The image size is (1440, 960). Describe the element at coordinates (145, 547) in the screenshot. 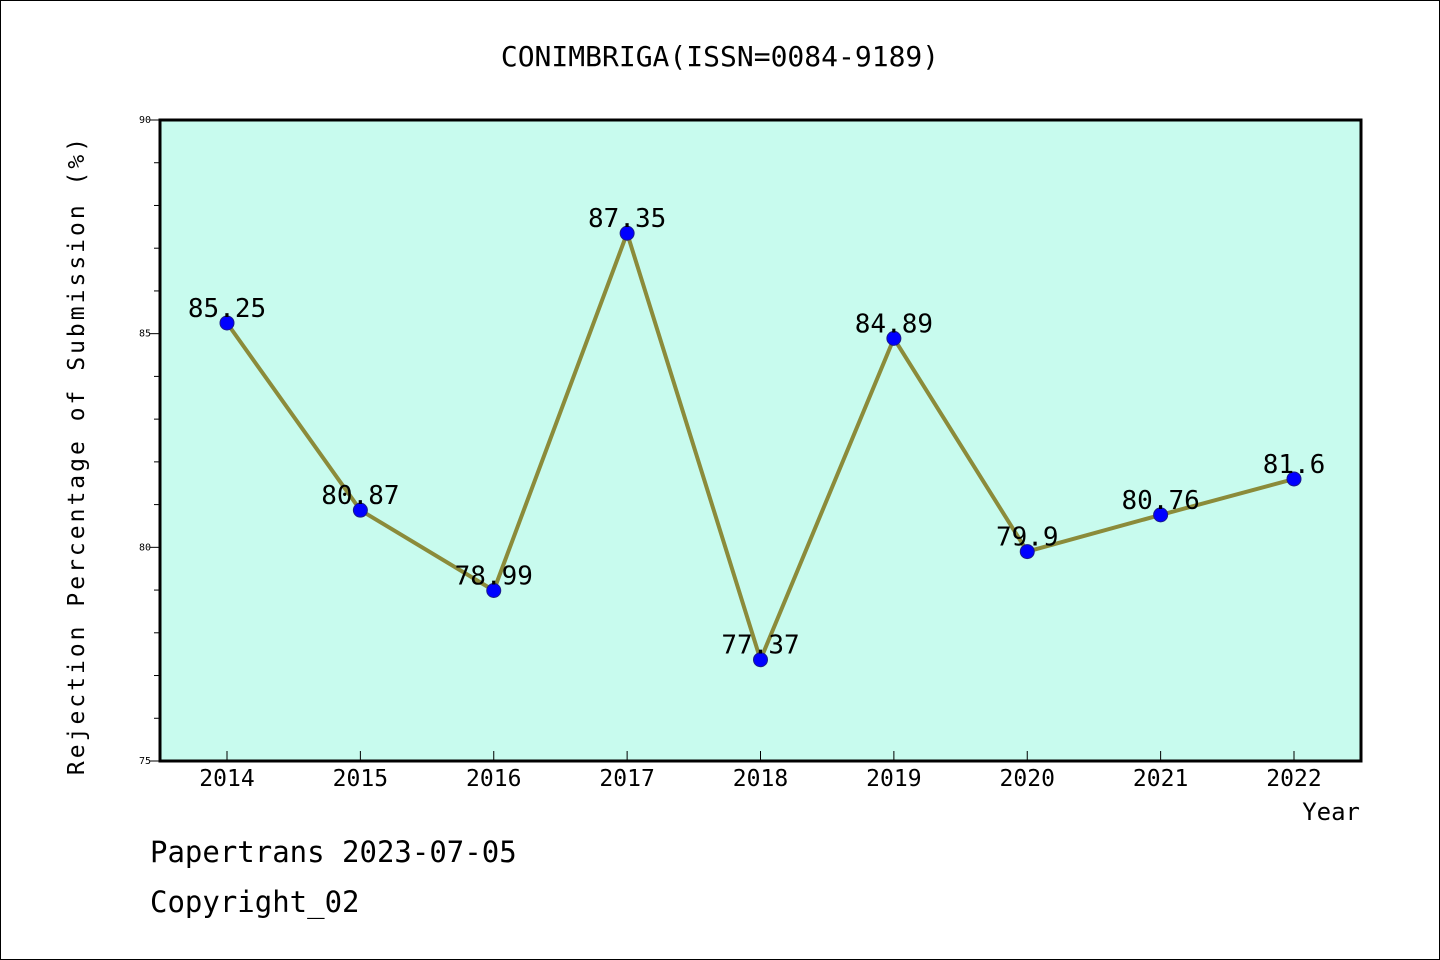

I see `y-tick-label: 80` at that location.